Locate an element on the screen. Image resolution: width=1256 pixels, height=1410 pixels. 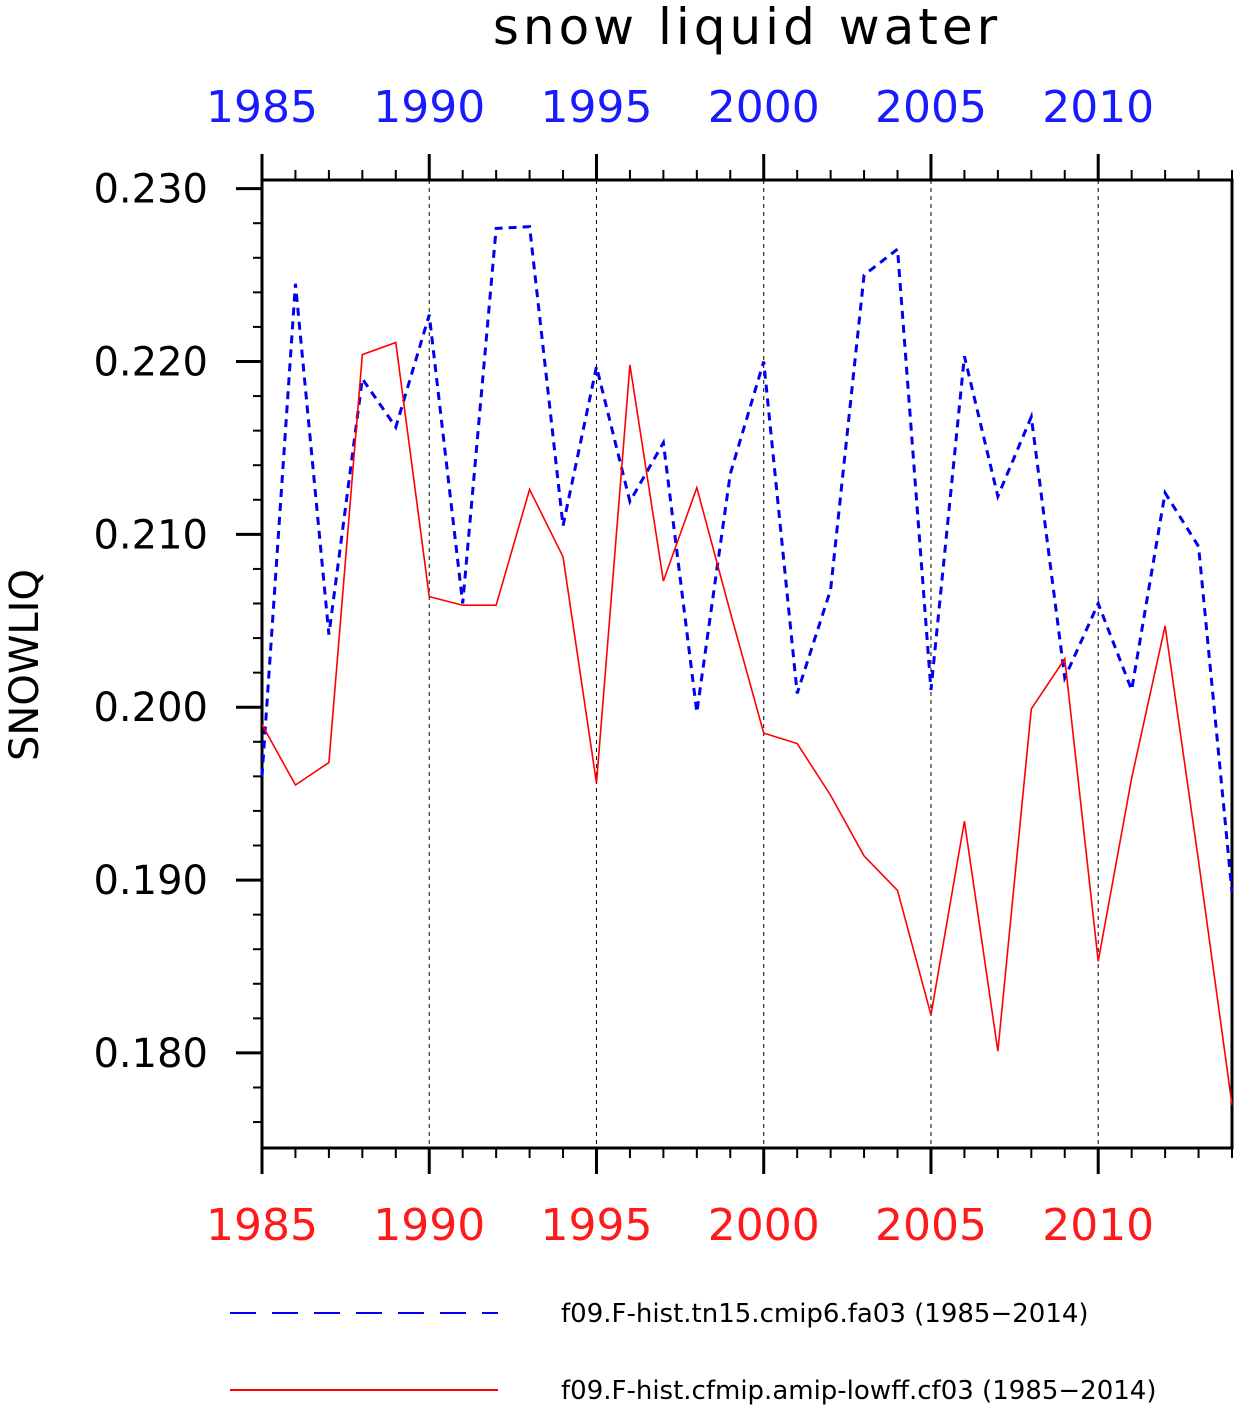
y-tick-label: 0.200 is located at coordinates (150, 708).